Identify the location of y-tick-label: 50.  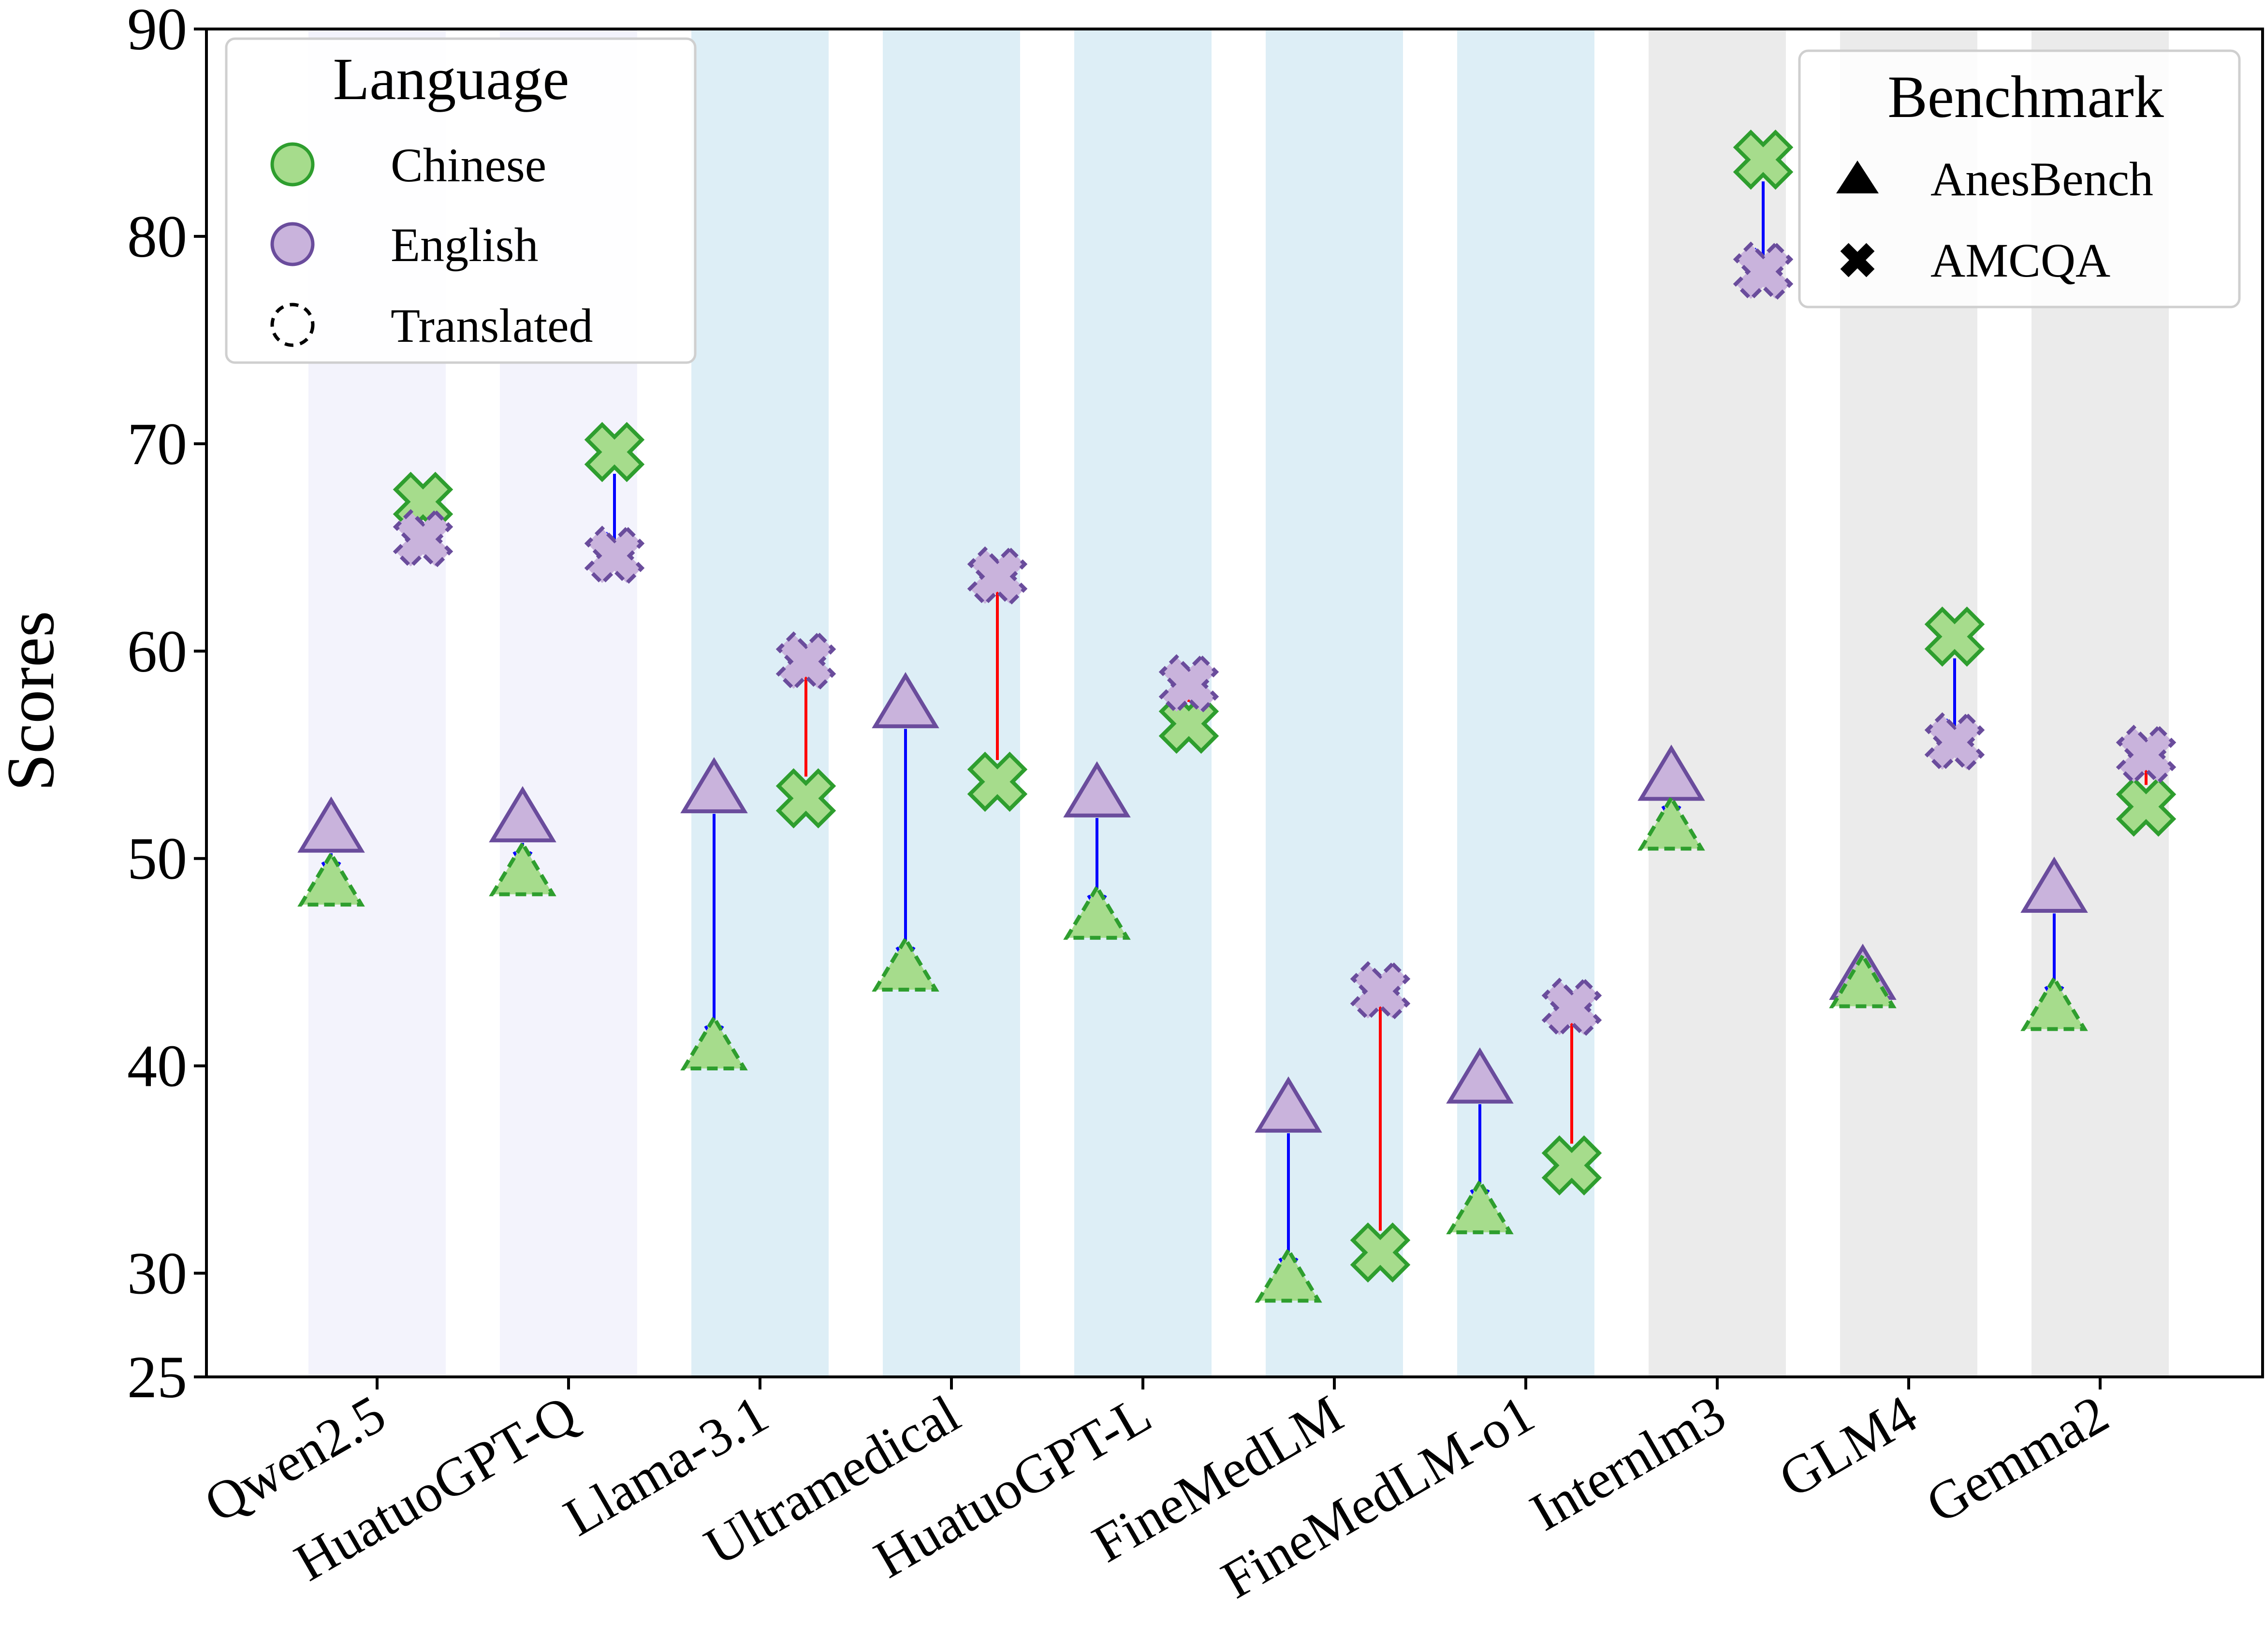
(157, 859).